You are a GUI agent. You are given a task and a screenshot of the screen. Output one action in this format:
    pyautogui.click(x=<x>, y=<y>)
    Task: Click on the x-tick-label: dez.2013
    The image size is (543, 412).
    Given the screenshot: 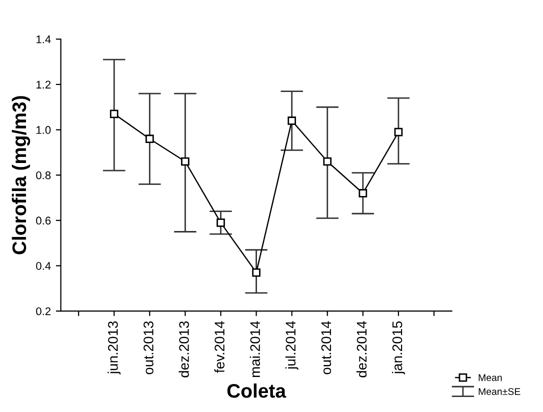 What is the action you would take?
    pyautogui.click(x=183, y=349)
    